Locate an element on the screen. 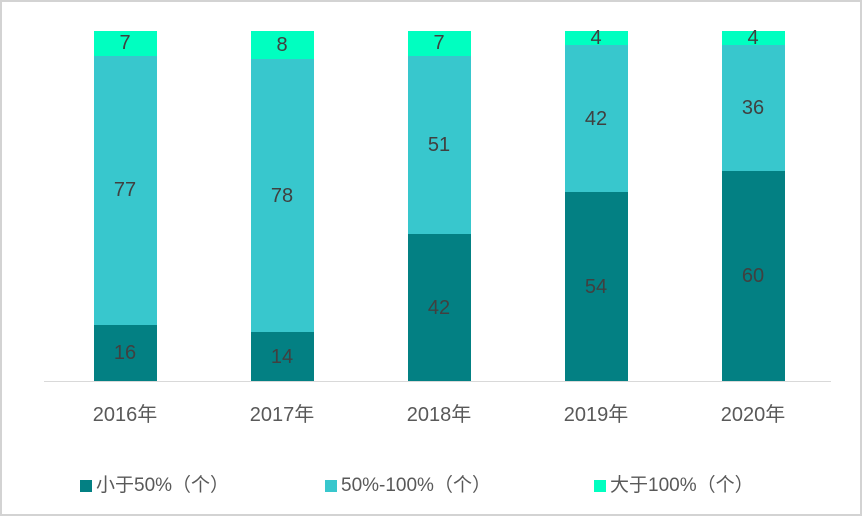 Image resolution: width=862 pixels, height=516 pixels. segment-value-label: 77 is located at coordinates (125, 190).